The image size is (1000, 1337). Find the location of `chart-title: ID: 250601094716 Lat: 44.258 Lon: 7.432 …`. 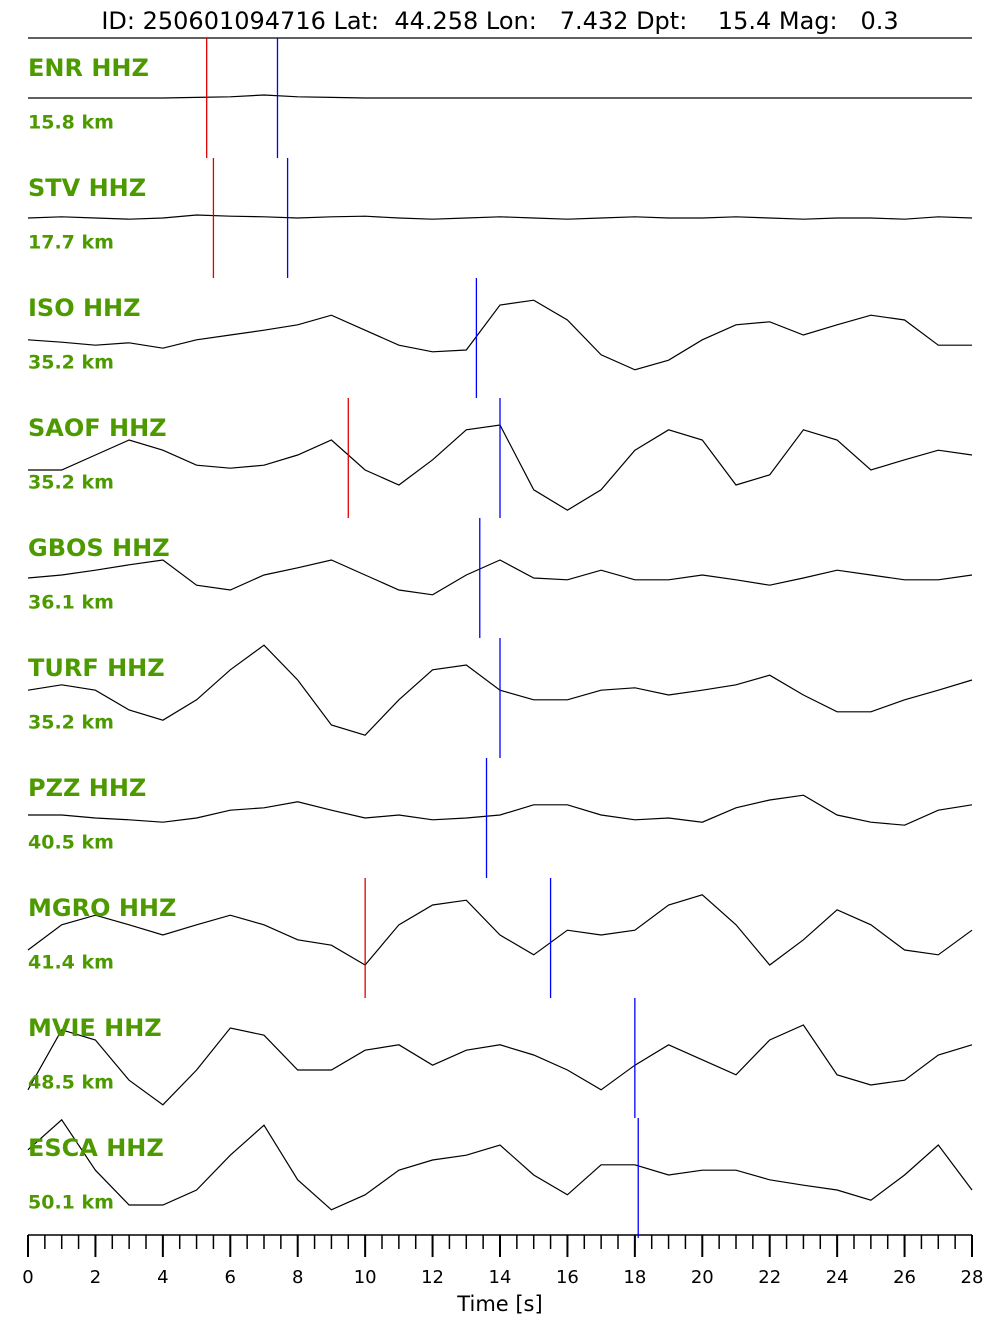

chart-title: ID: 250601094716 Lat: 44.258 Lon: 7.432 … is located at coordinates (499, 21).